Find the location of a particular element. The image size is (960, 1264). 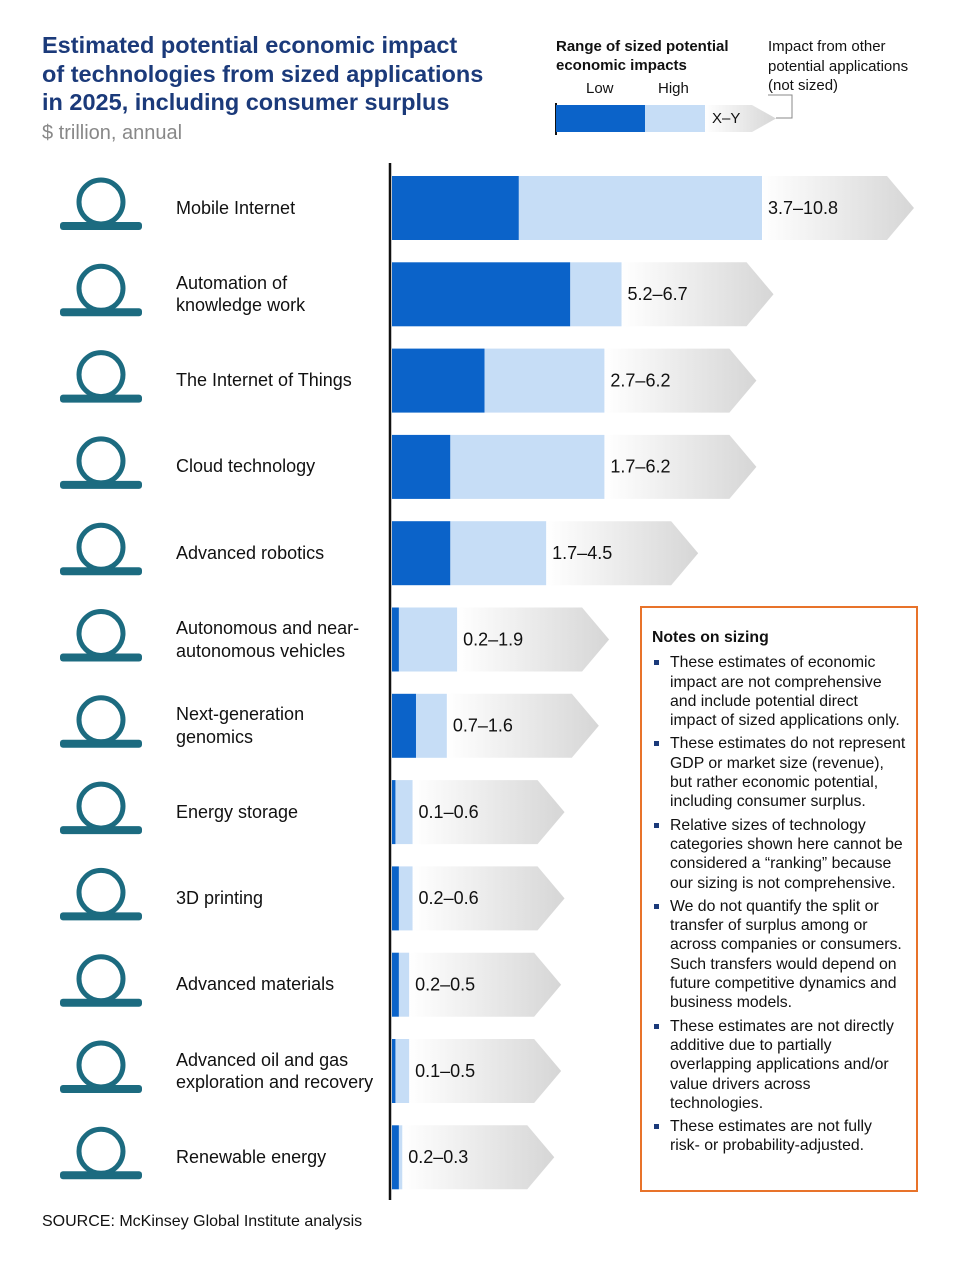

category-label: Automation of knowledge work is located at coordinates (241, 294).